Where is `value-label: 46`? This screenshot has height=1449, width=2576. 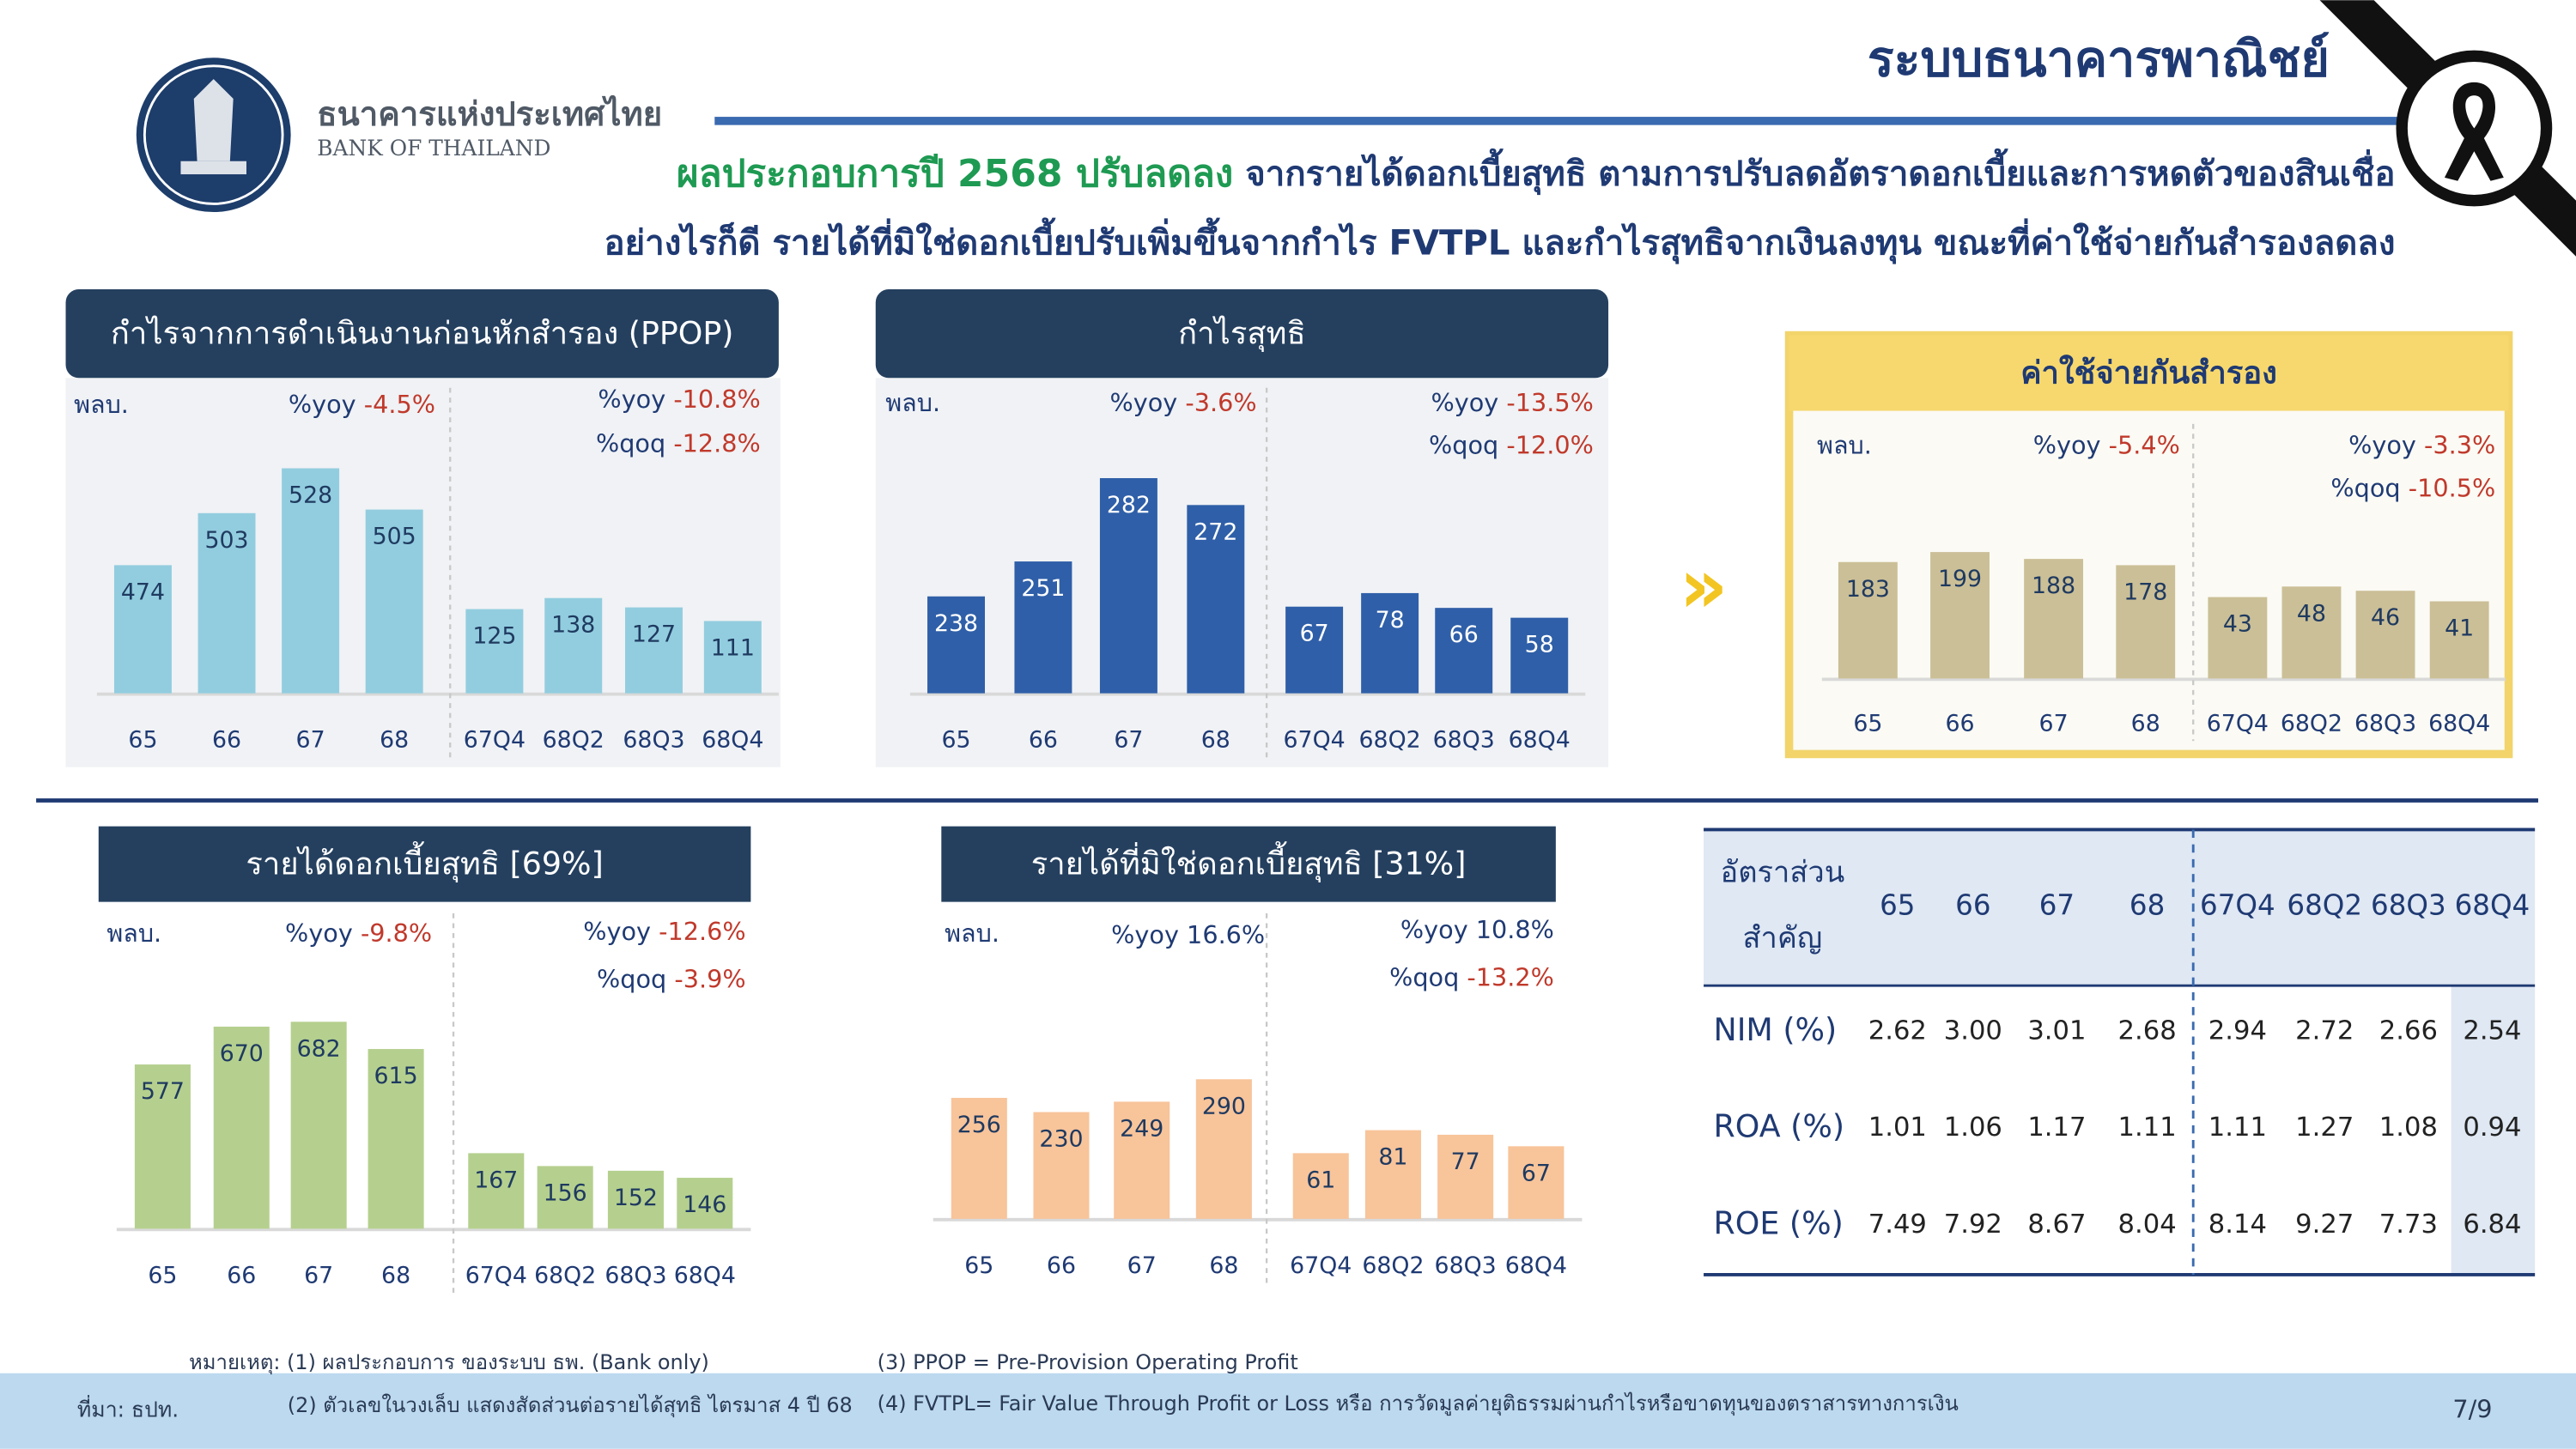
value-label: 46 is located at coordinates (2385, 617).